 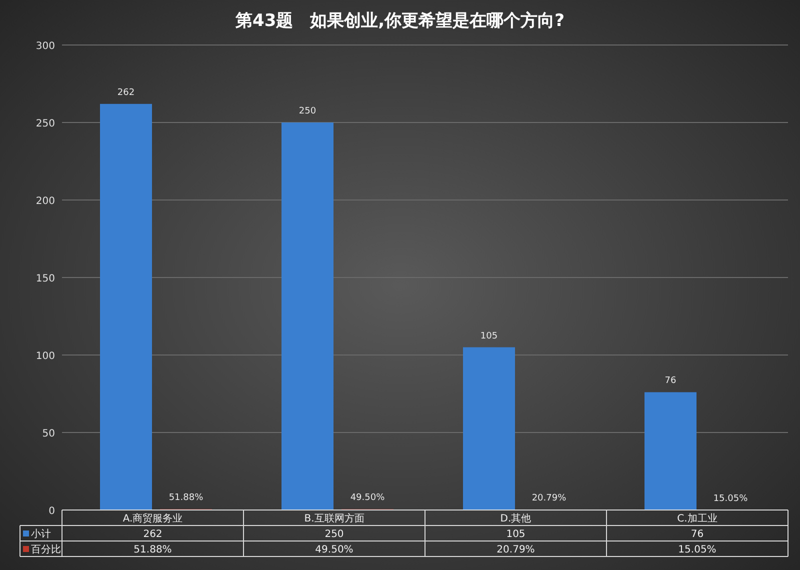 I want to click on data-label: 15.05%, so click(x=697, y=550).